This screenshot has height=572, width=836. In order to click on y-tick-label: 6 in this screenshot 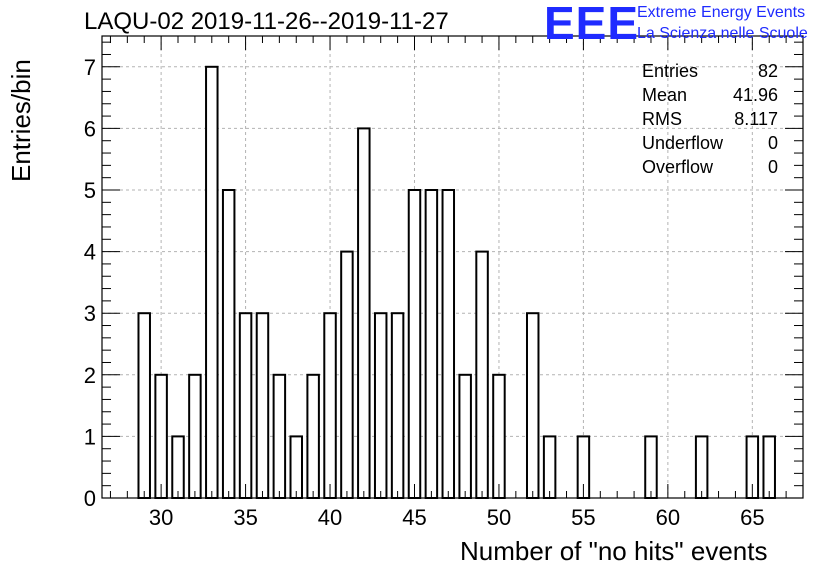, I will do `click(90, 128)`.